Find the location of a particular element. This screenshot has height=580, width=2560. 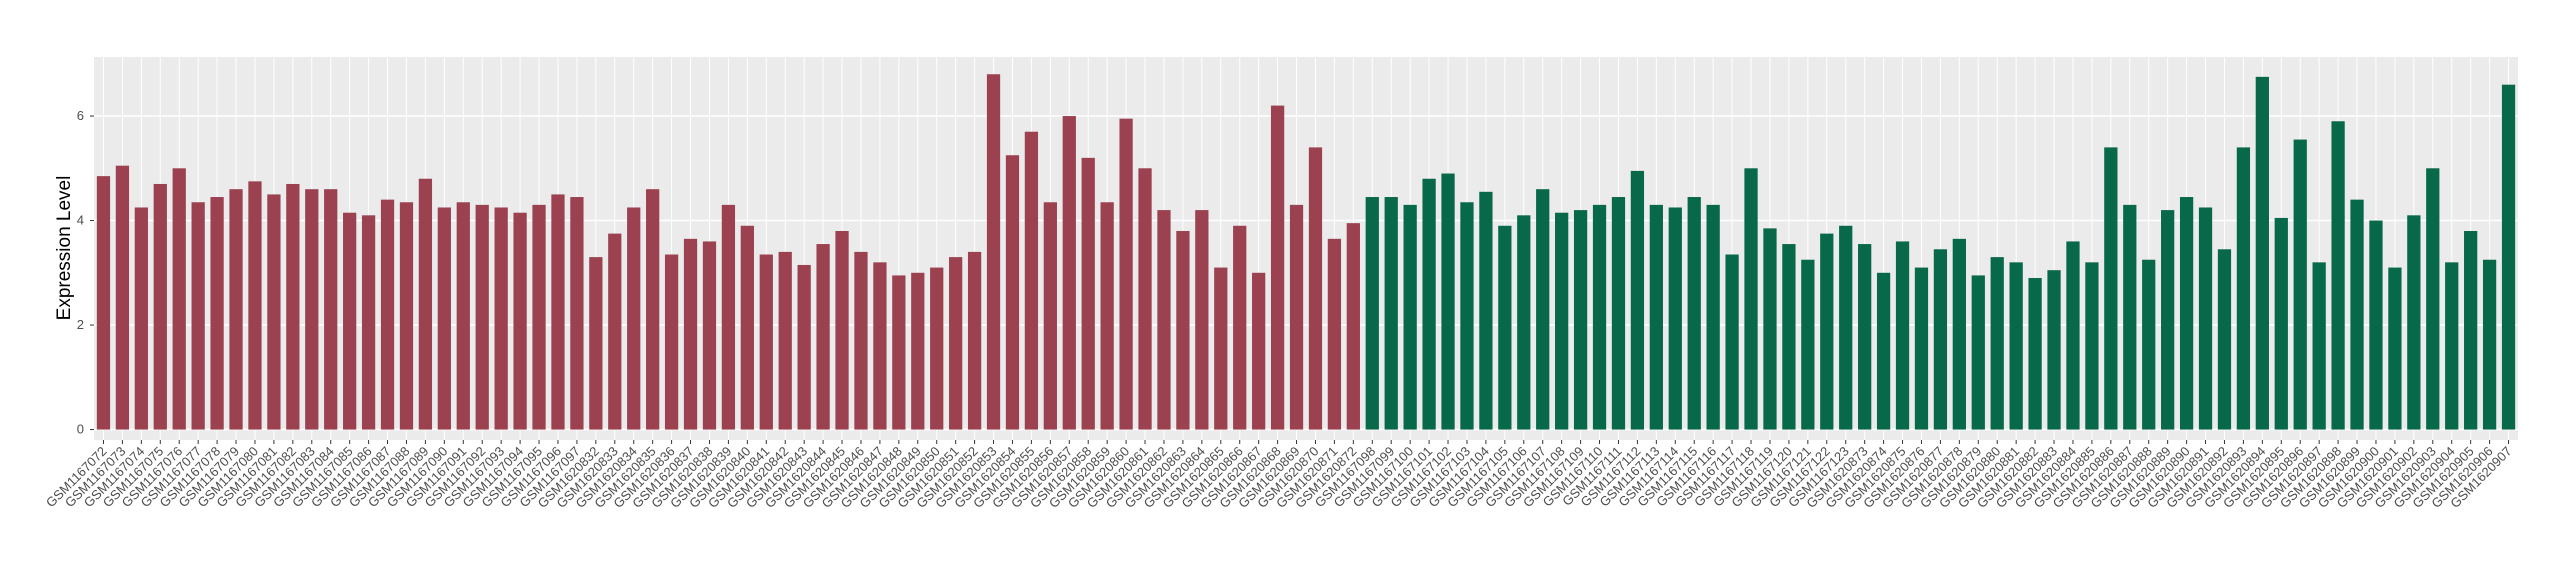

y-tick-label: 0 is located at coordinates (80, 429).